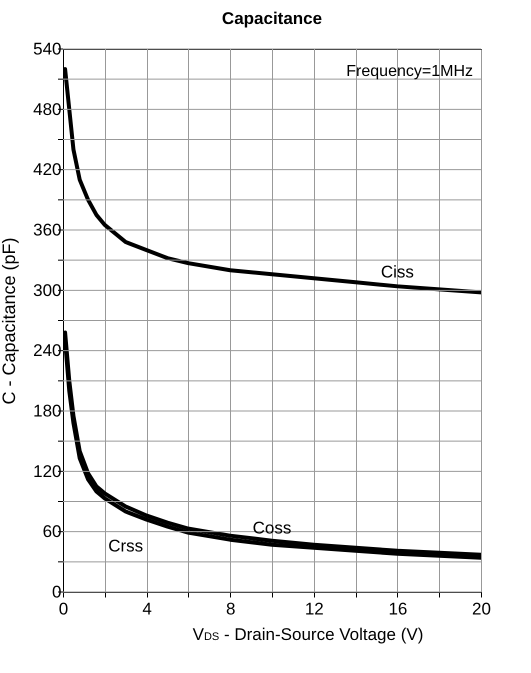  I want to click on x-tick-label: 16, so click(398, 609).